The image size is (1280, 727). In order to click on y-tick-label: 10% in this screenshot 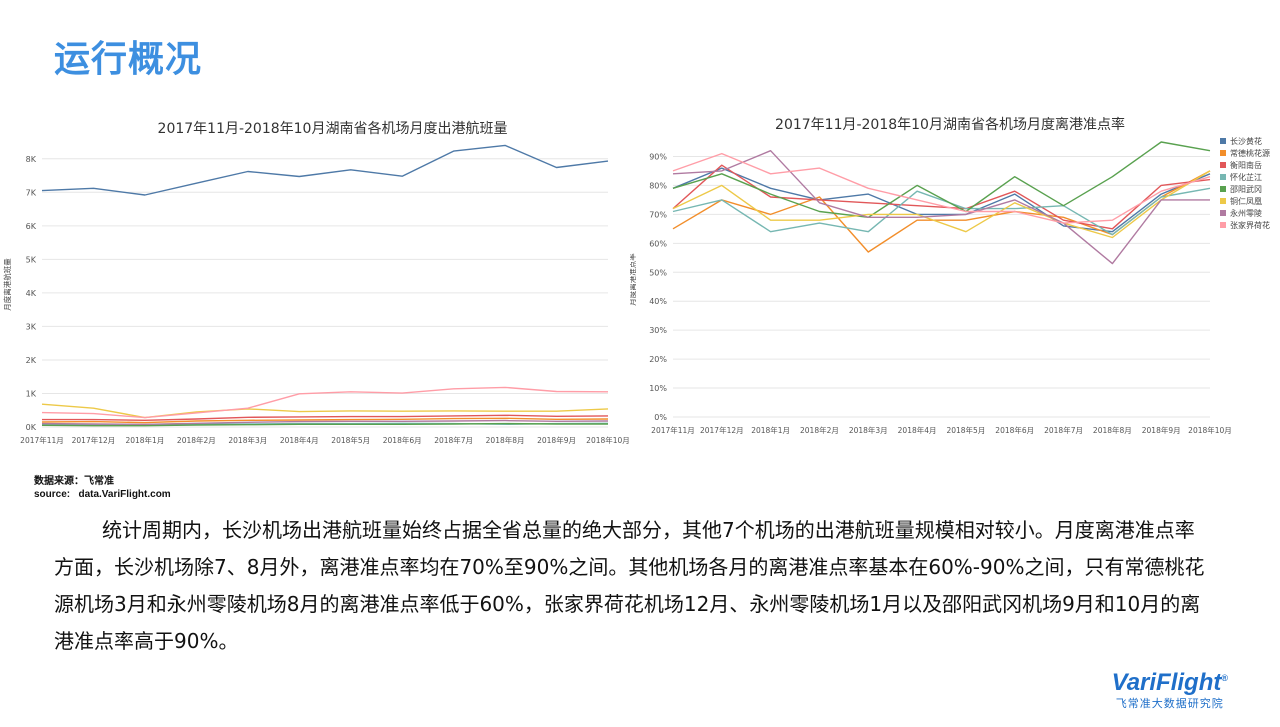, I will do `click(658, 388)`.